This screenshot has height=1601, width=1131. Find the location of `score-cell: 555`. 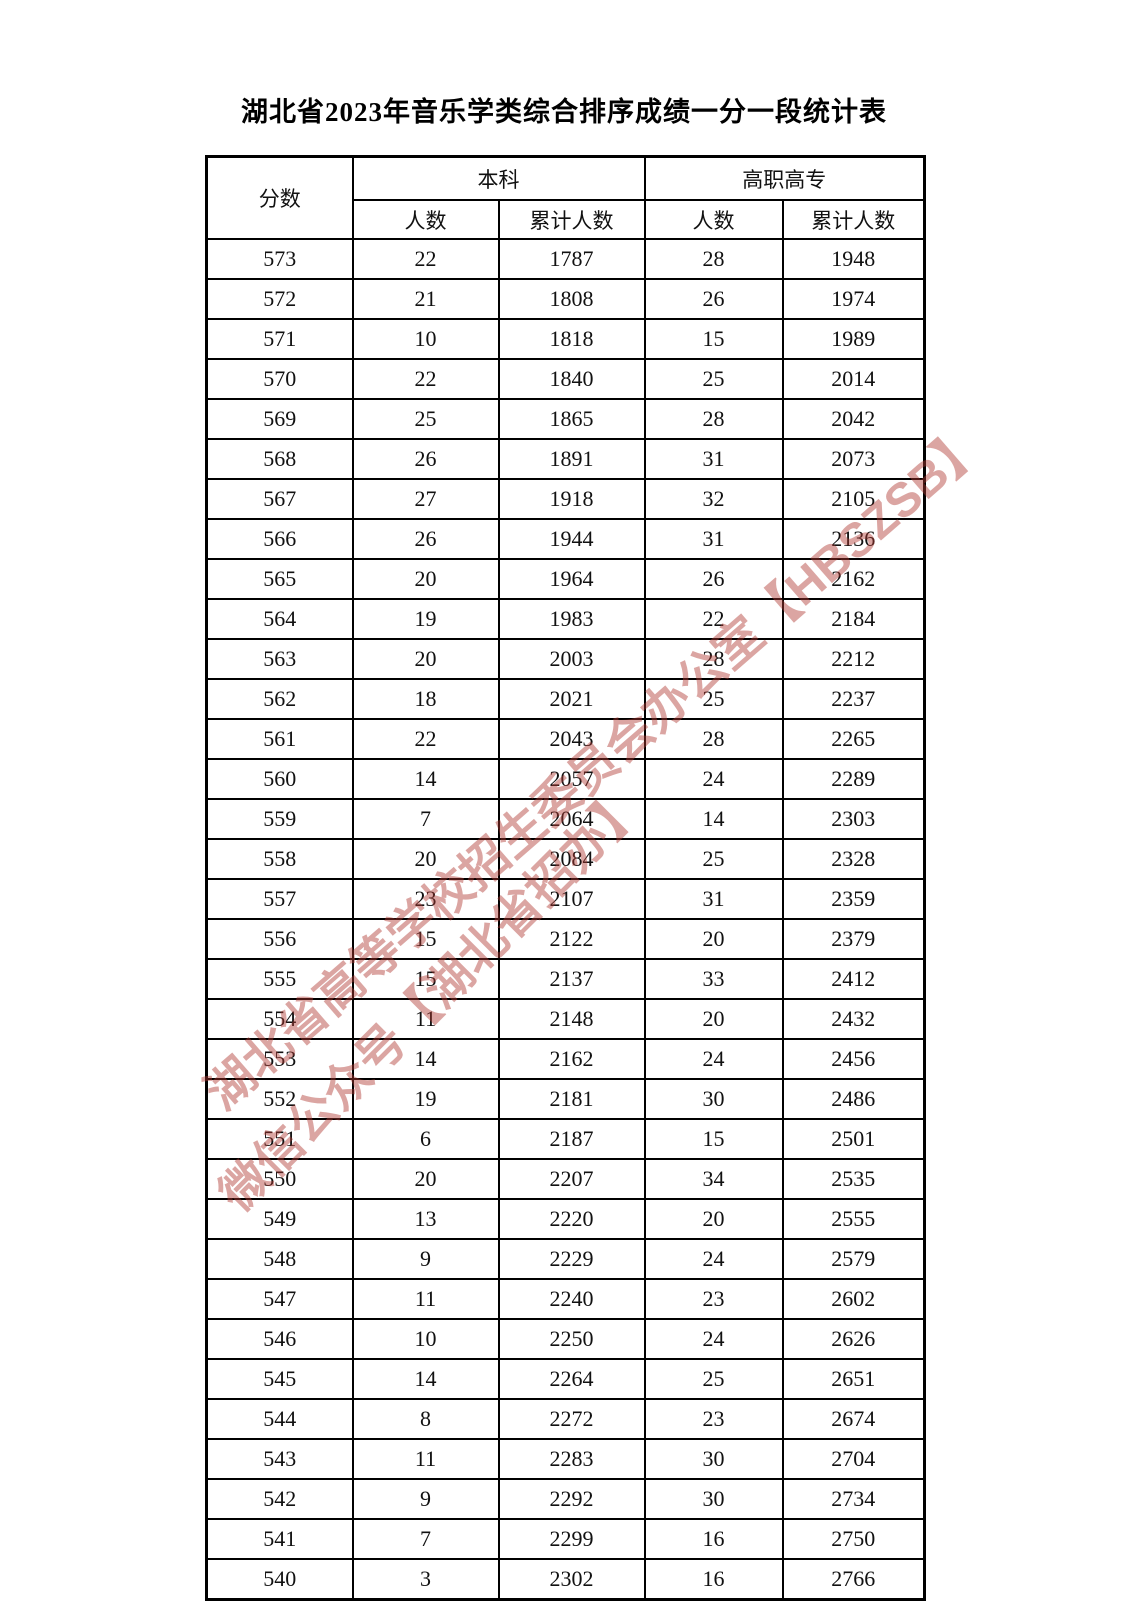

score-cell: 555 is located at coordinates (279, 979).